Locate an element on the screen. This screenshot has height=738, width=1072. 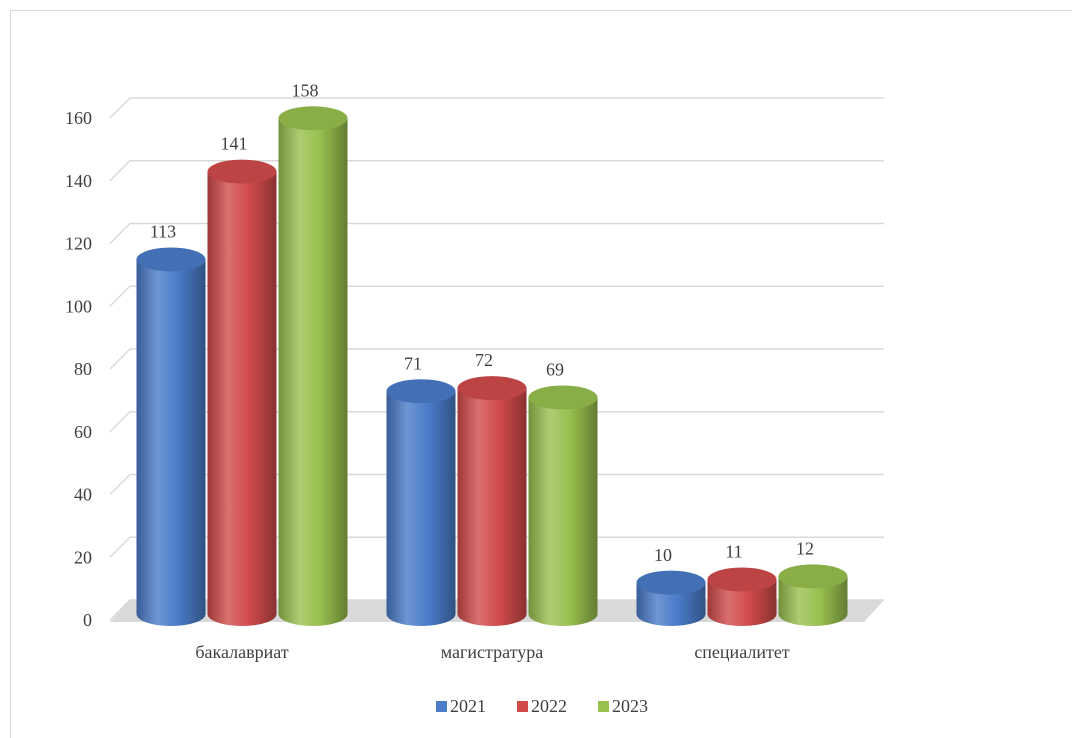
x-tick-label: магистратура is located at coordinates (492, 652).